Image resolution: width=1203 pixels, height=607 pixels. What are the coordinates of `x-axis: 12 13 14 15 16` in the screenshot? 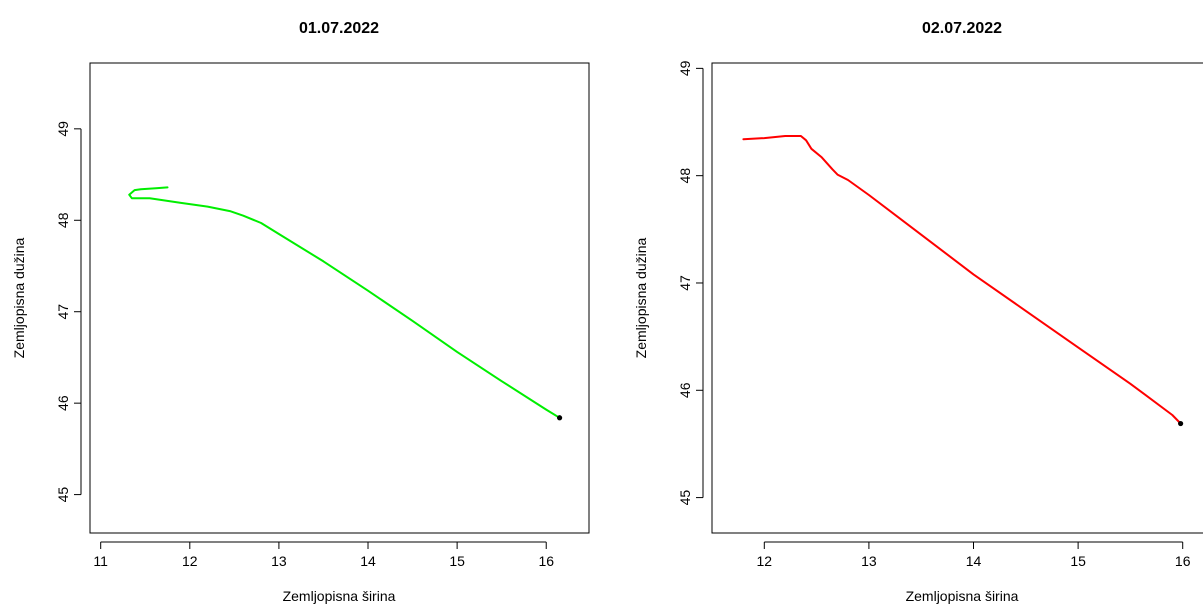 It's located at (974, 555).